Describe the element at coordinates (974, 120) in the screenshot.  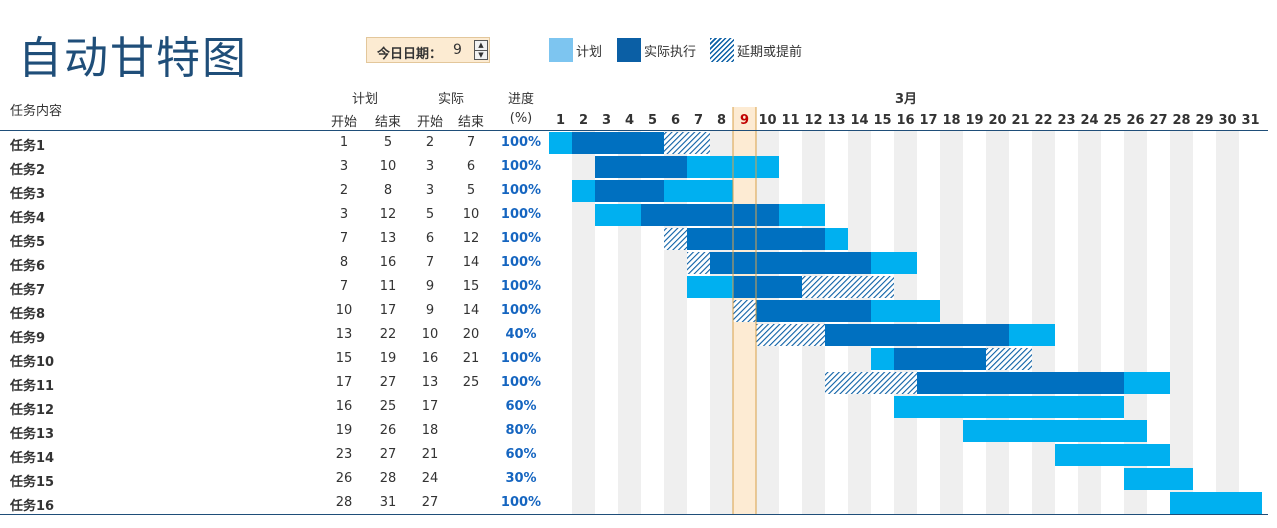
I see `day-tick-label: 19` at that location.